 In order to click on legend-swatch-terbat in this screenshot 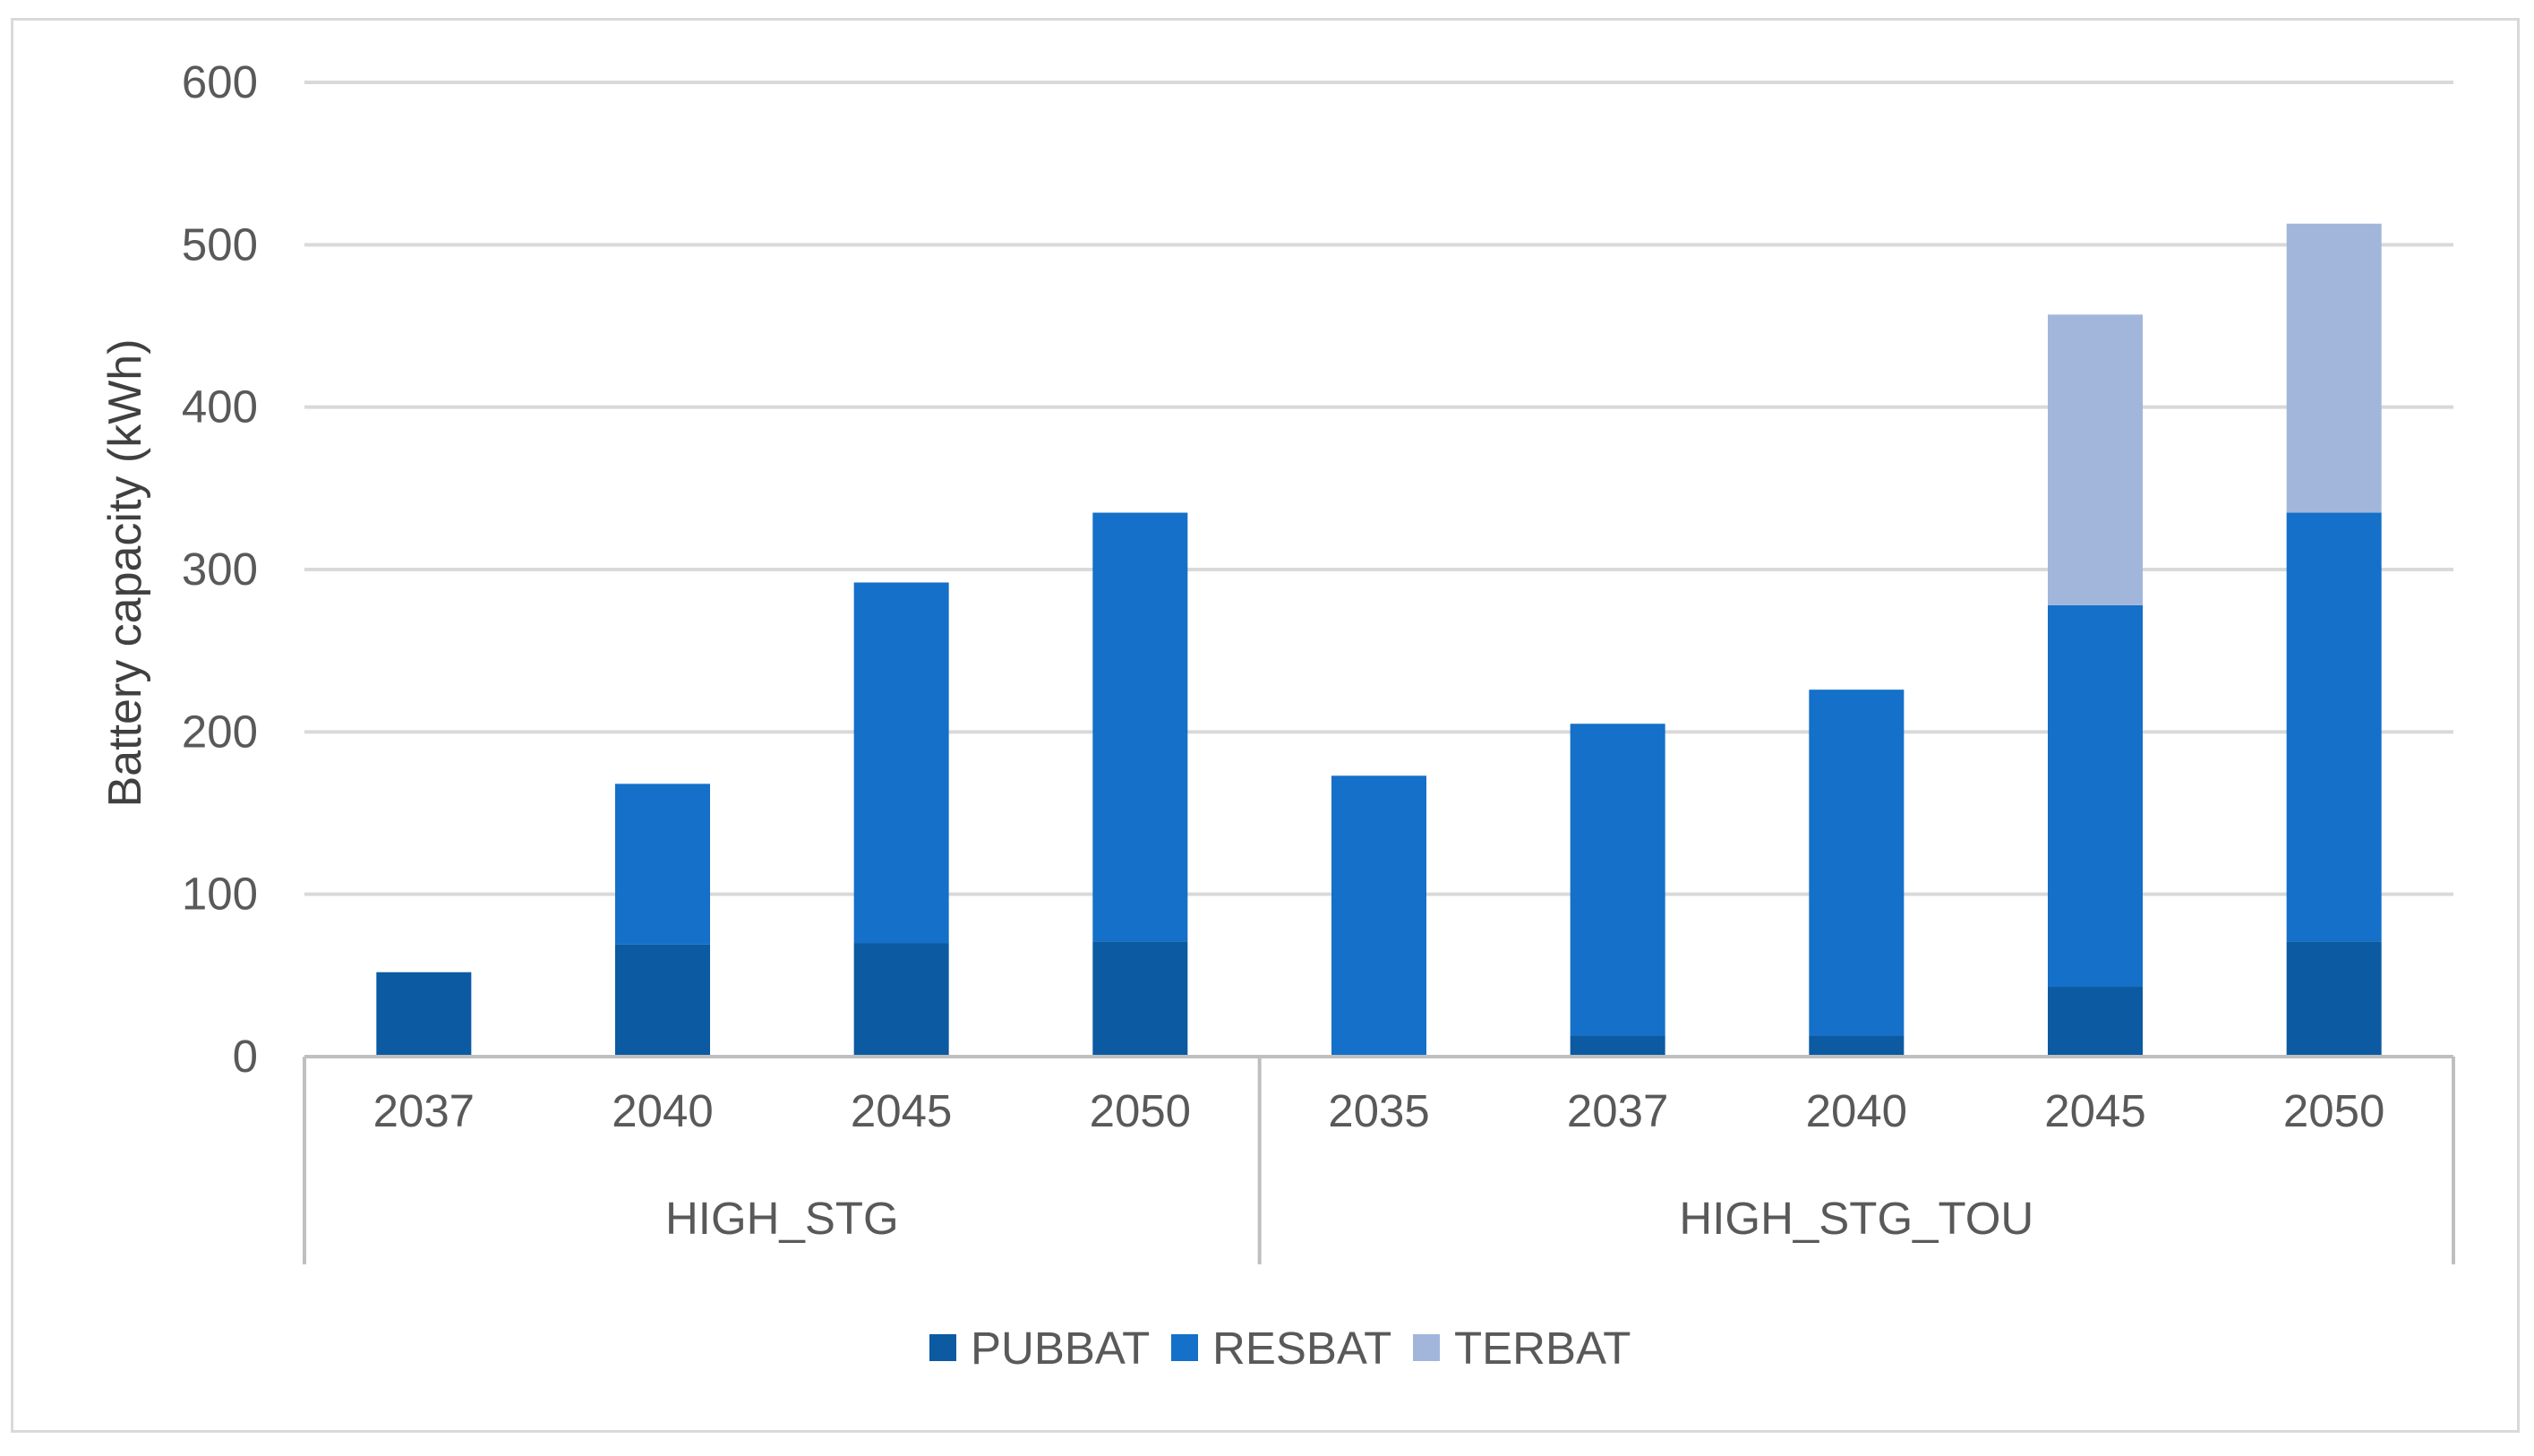, I will do `click(1426, 1347)`.